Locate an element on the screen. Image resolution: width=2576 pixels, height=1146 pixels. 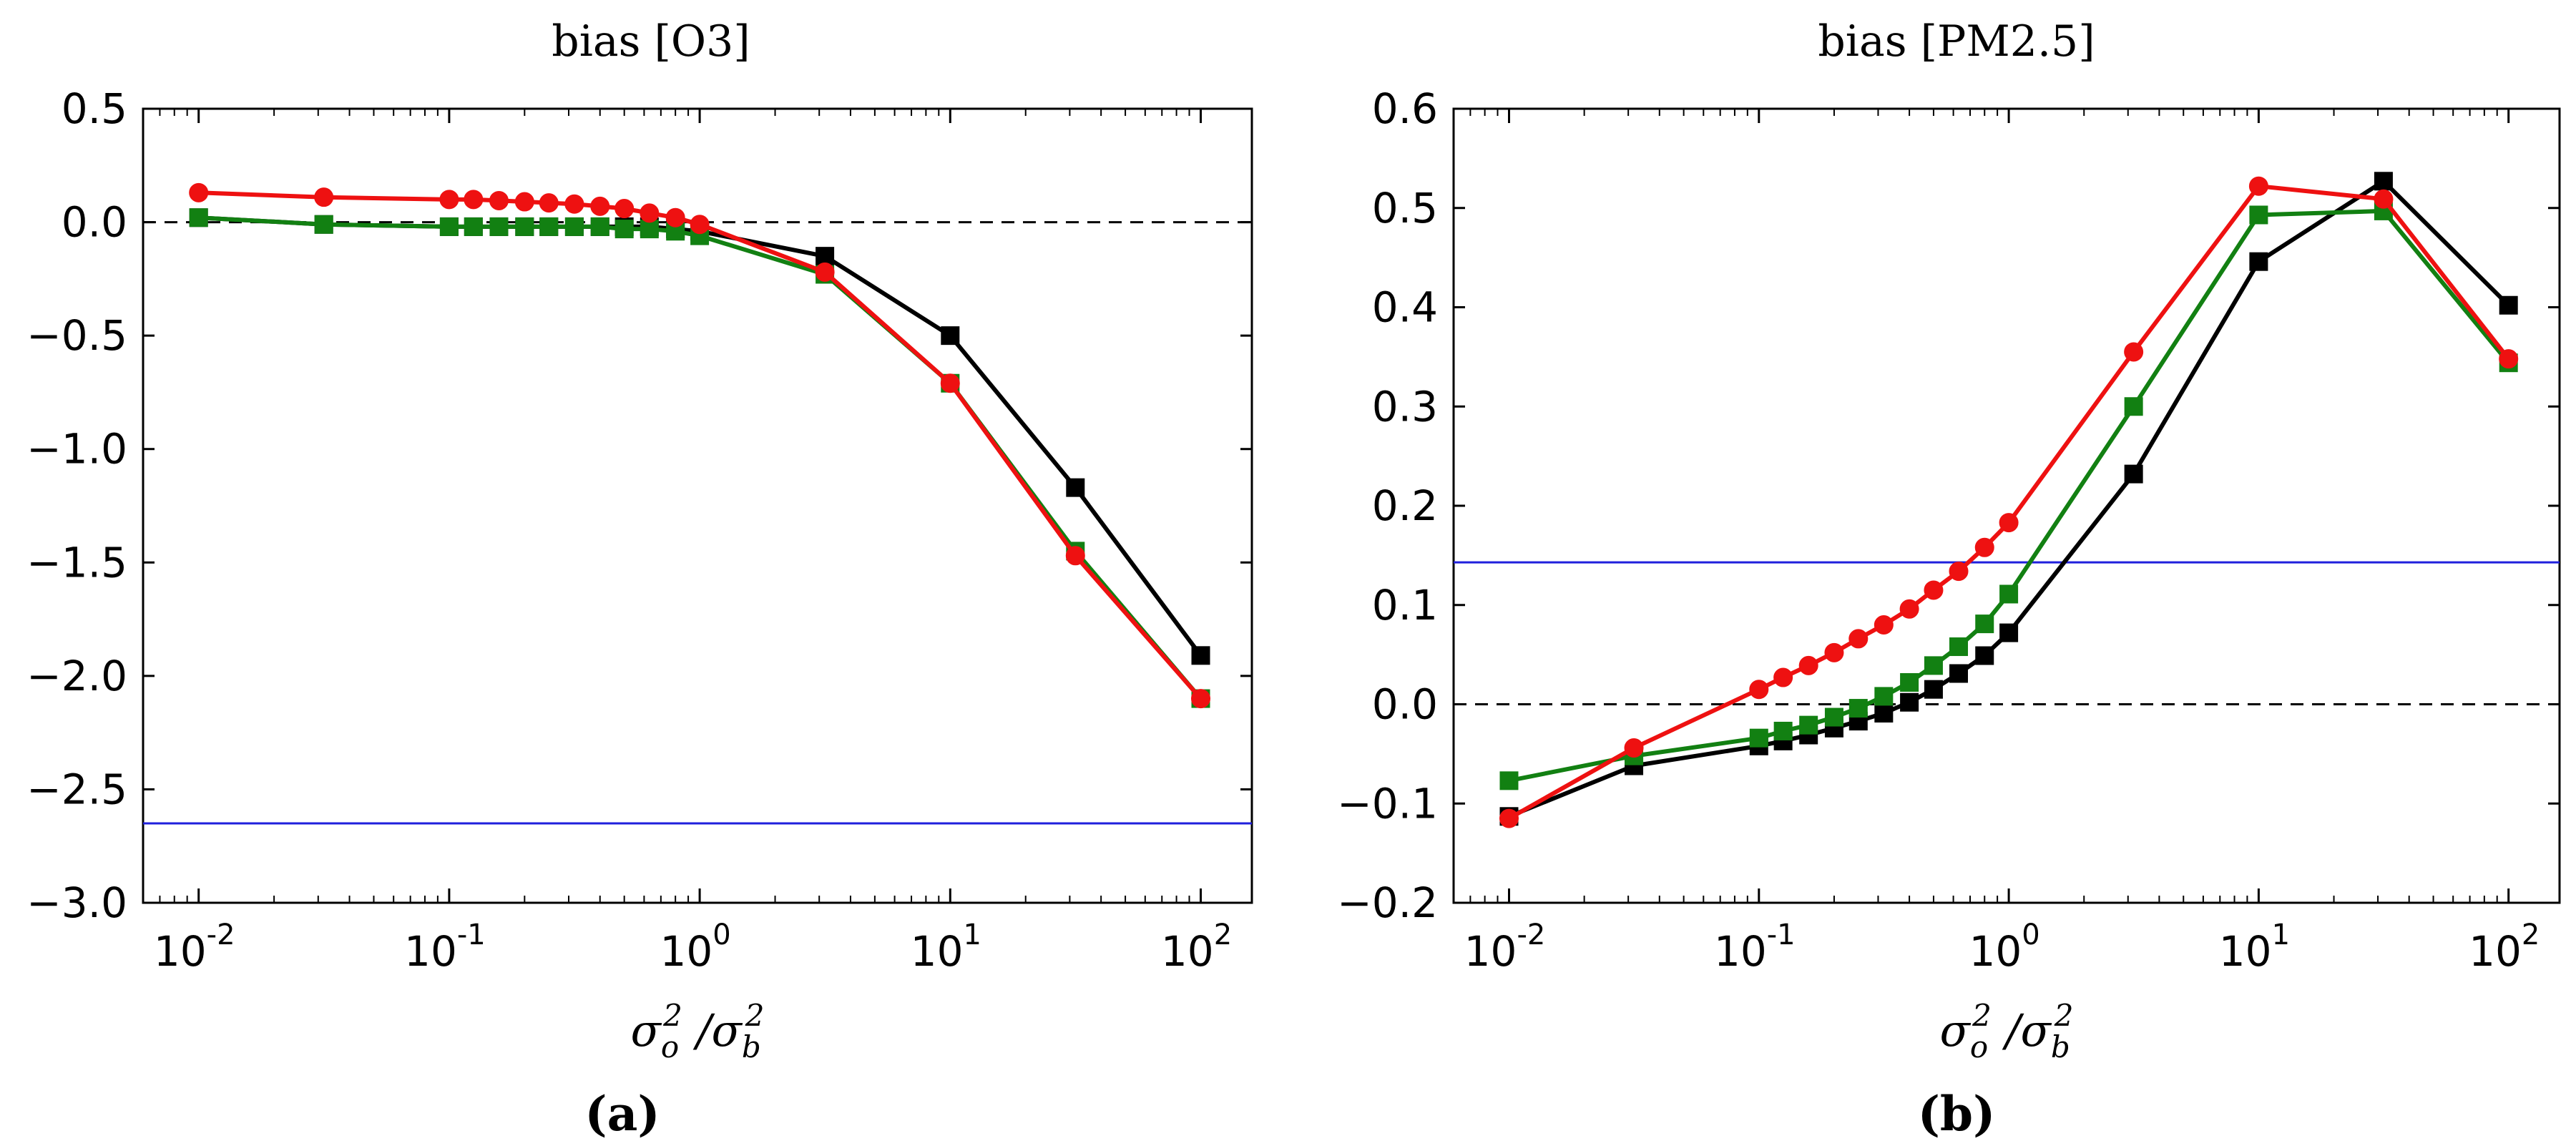
panel-b-xtick-label: 10⁻² is located at coordinates (1505, 947).